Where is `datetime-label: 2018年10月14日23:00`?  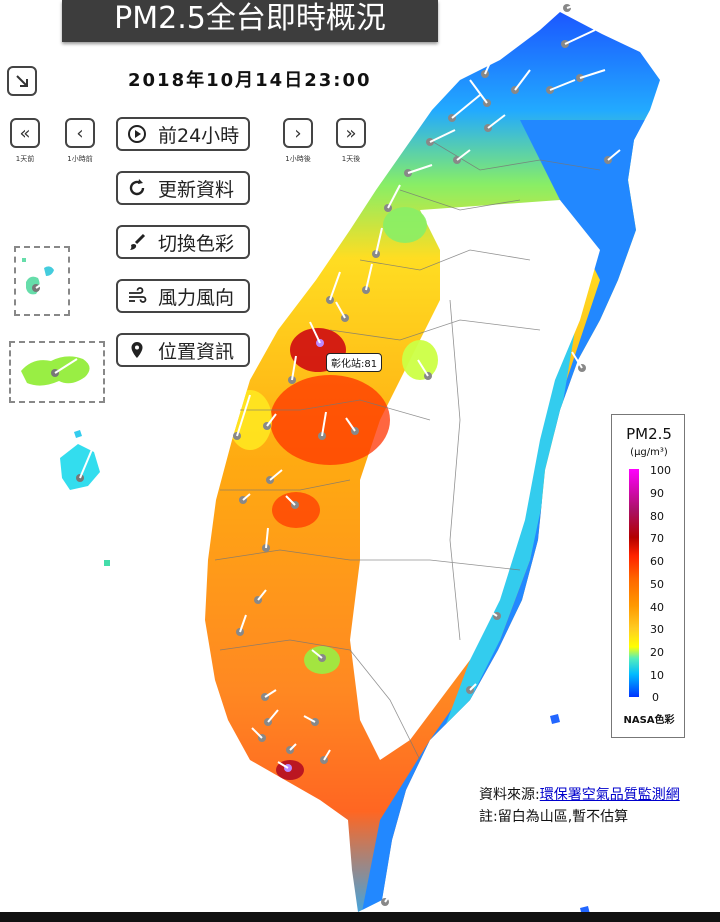 datetime-label: 2018年10月14日23:00 is located at coordinates (250, 80).